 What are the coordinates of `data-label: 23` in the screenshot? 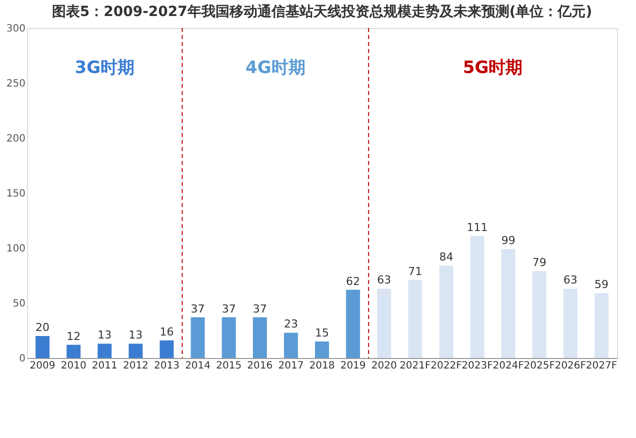 It's located at (291, 324).